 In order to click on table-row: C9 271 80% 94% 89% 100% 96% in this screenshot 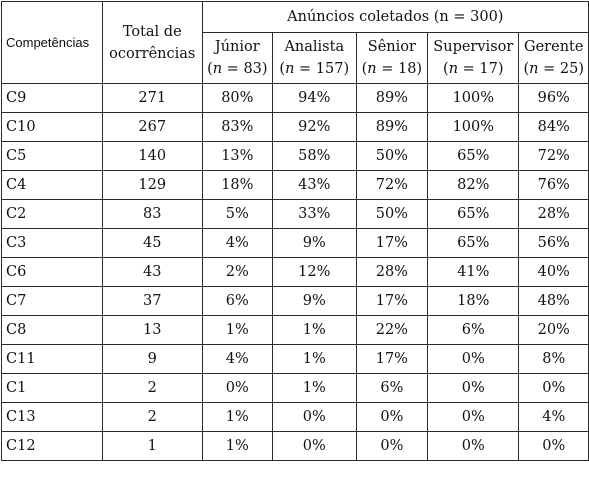, I will do `click(295, 98)`.